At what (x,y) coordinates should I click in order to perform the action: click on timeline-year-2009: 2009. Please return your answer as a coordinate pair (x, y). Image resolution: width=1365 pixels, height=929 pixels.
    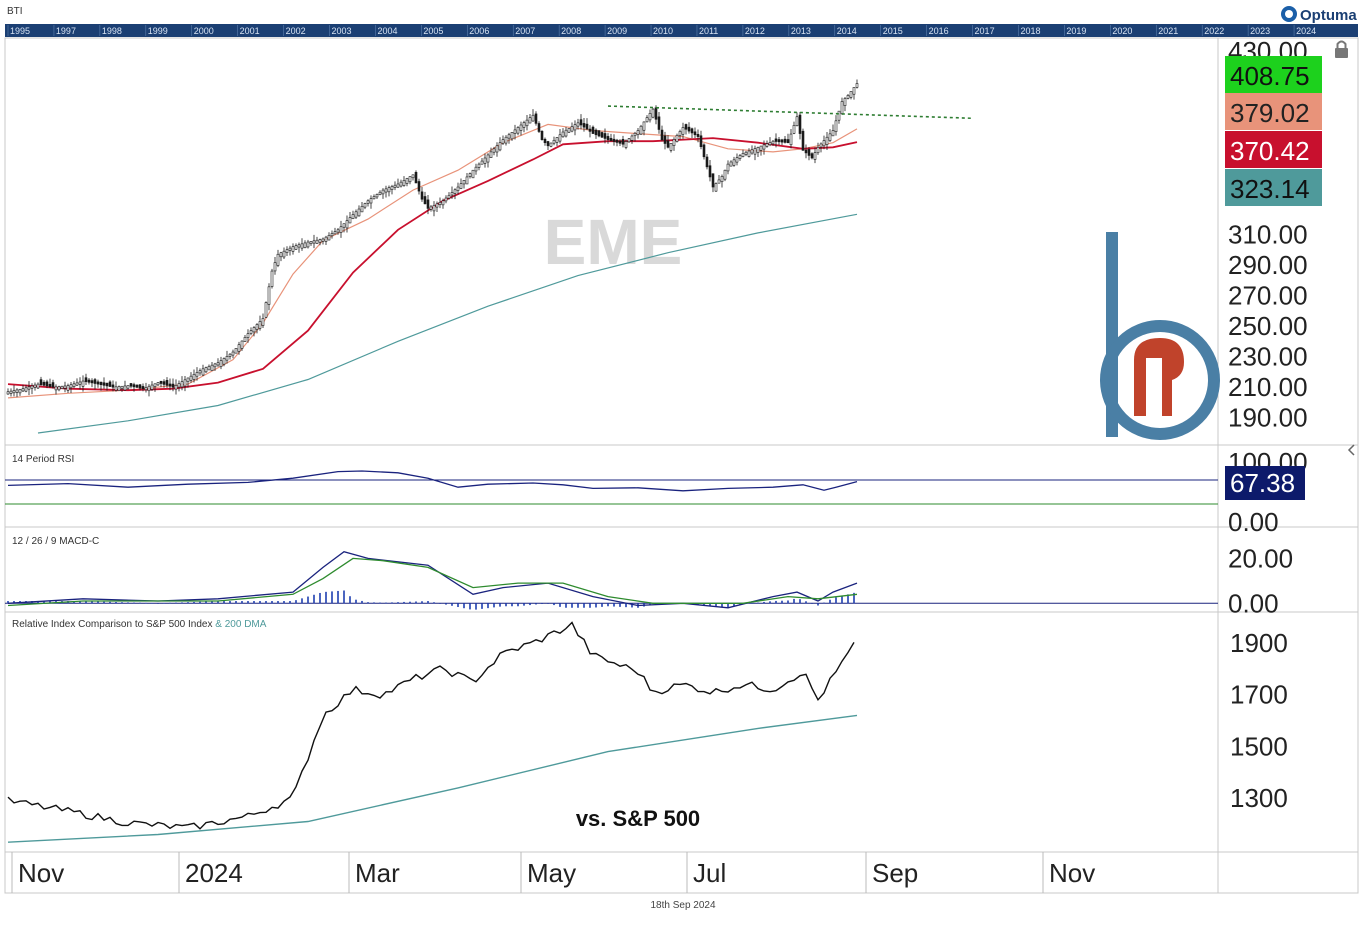
    Looking at the image, I should click on (617, 31).